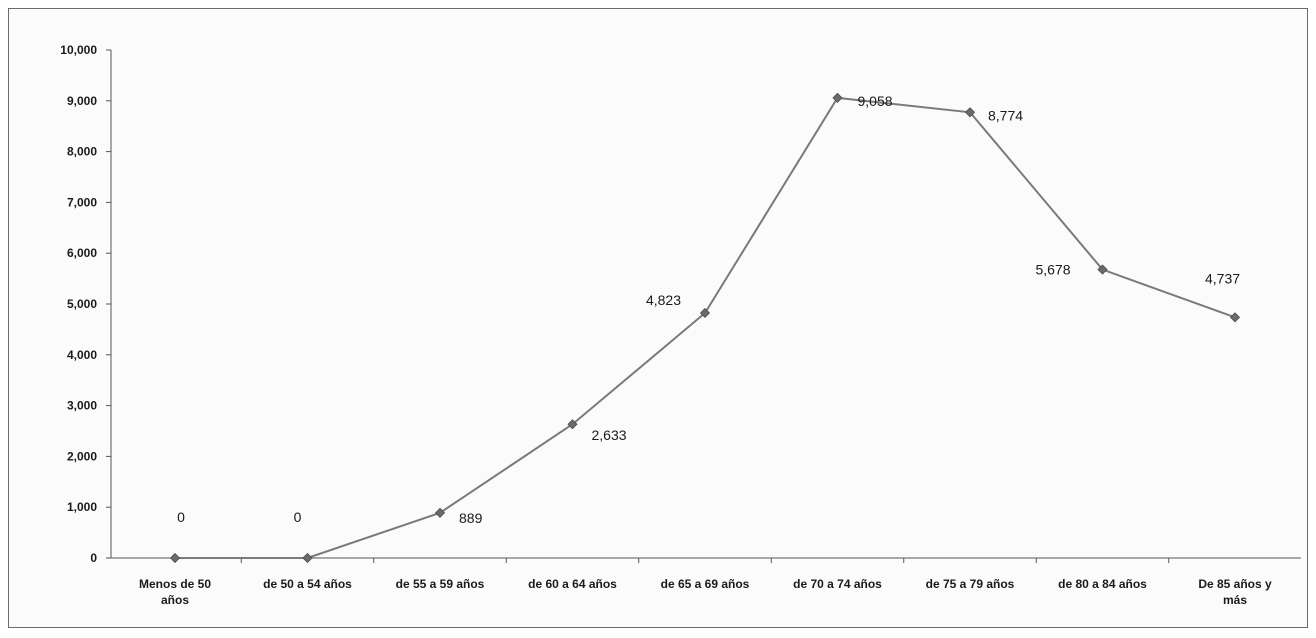 The image size is (1316, 638). I want to click on x-tick-label: de 80 a 84 años, so click(1102, 584).